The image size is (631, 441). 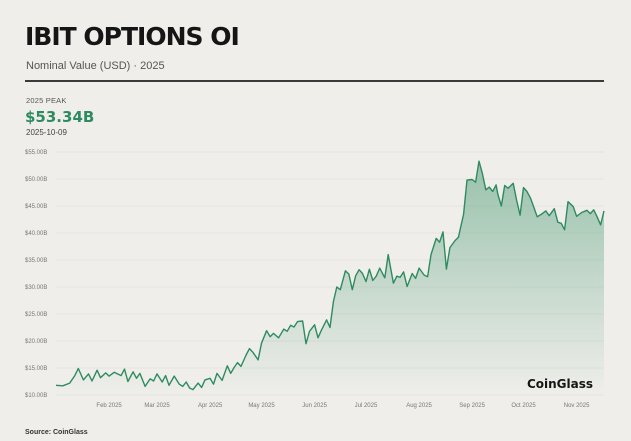 I want to click on x-tick-label: Nov 2025, so click(x=577, y=406).